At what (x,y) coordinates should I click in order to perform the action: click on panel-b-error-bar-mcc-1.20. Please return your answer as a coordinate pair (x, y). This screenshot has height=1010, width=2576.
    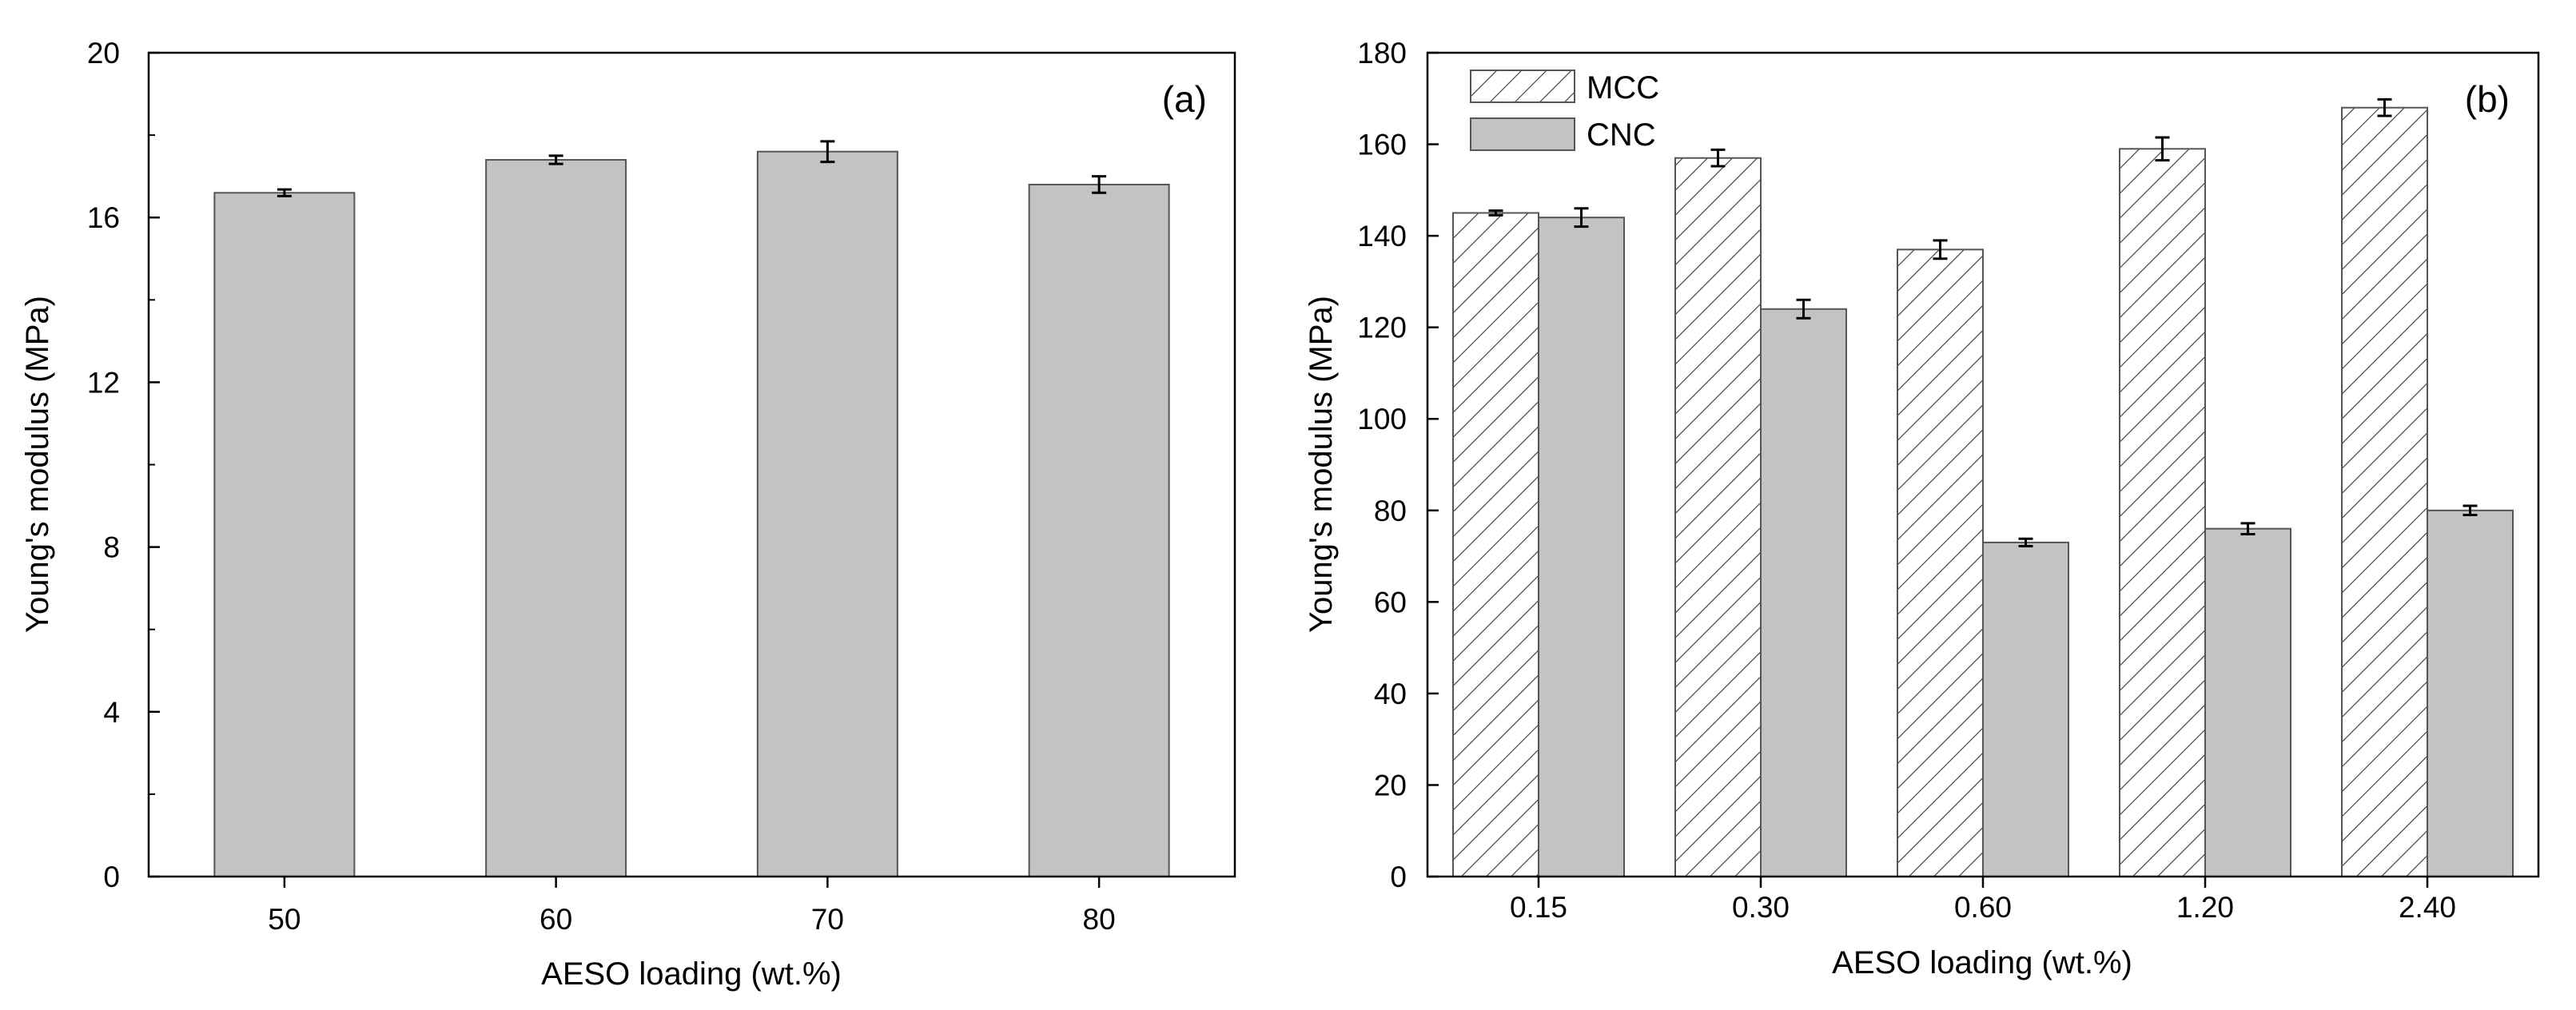
    Looking at the image, I should click on (2162, 149).